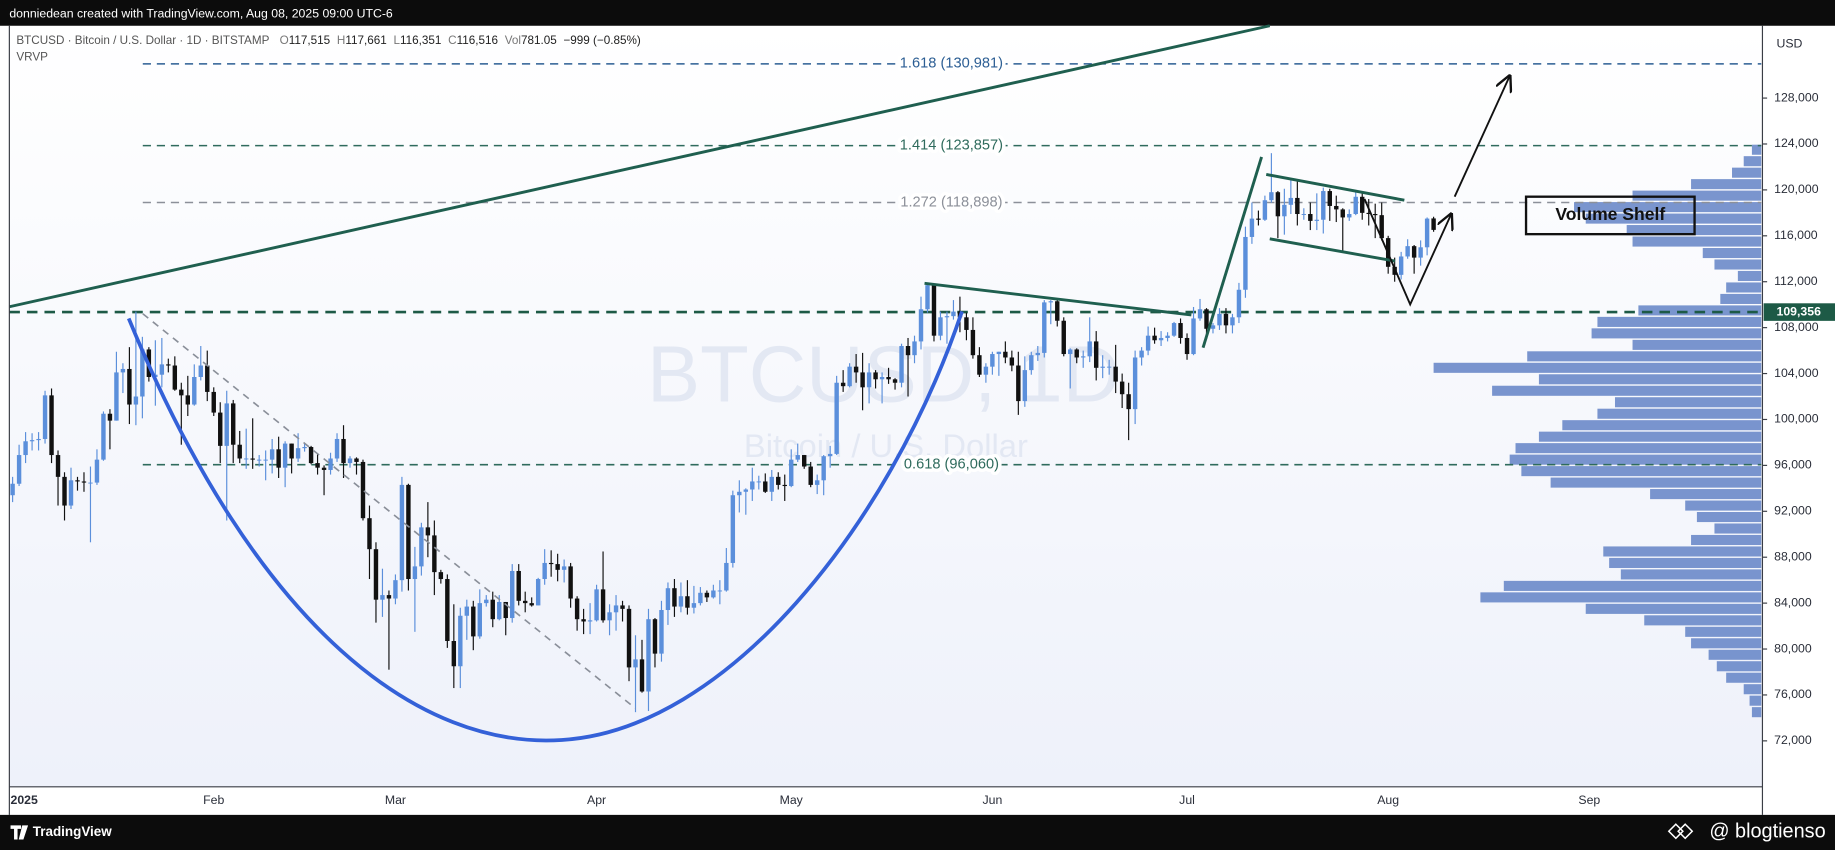 Image resolution: width=1835 pixels, height=850 pixels. I want to click on target-arrow, so click(1481, 137).